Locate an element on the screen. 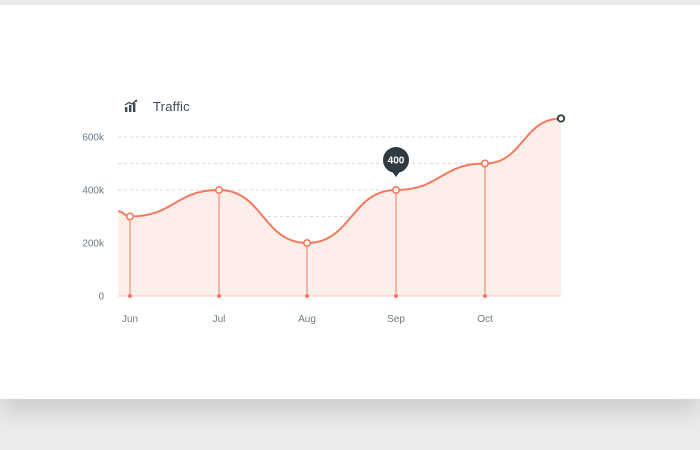  data-point-jun is located at coordinates (130, 216).